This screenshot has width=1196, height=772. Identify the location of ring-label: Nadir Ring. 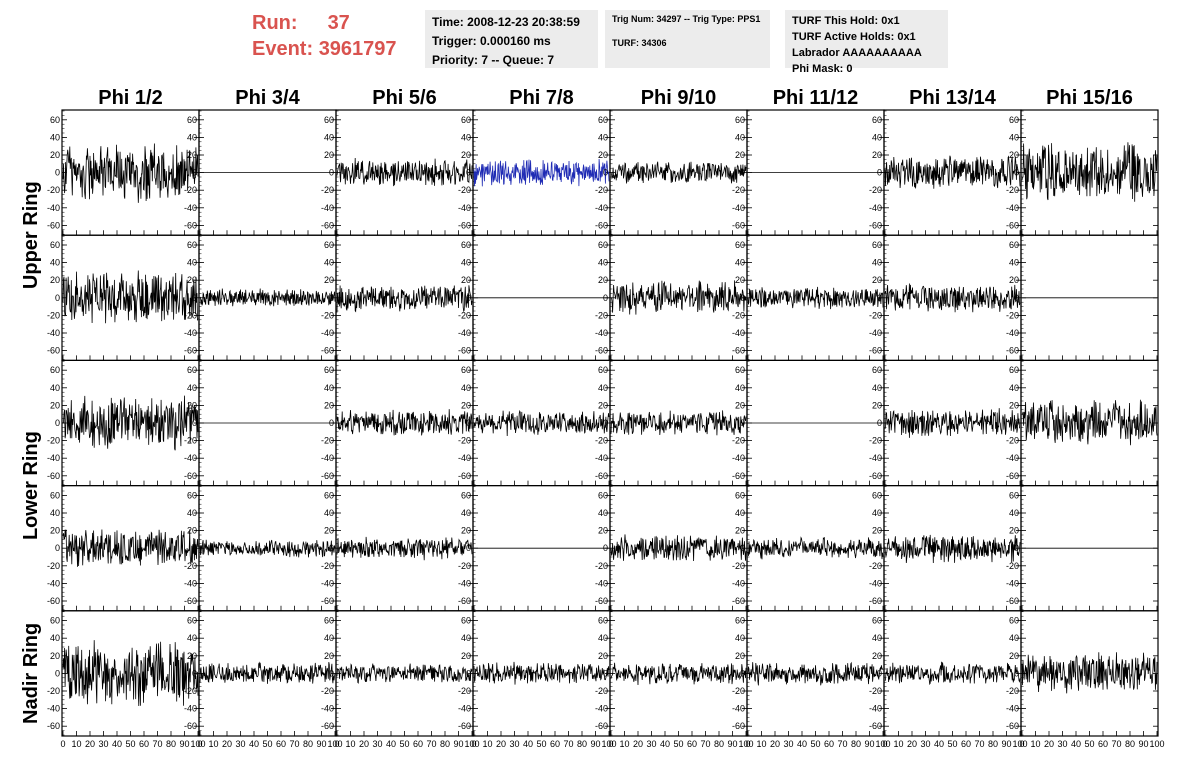
(31, 673).